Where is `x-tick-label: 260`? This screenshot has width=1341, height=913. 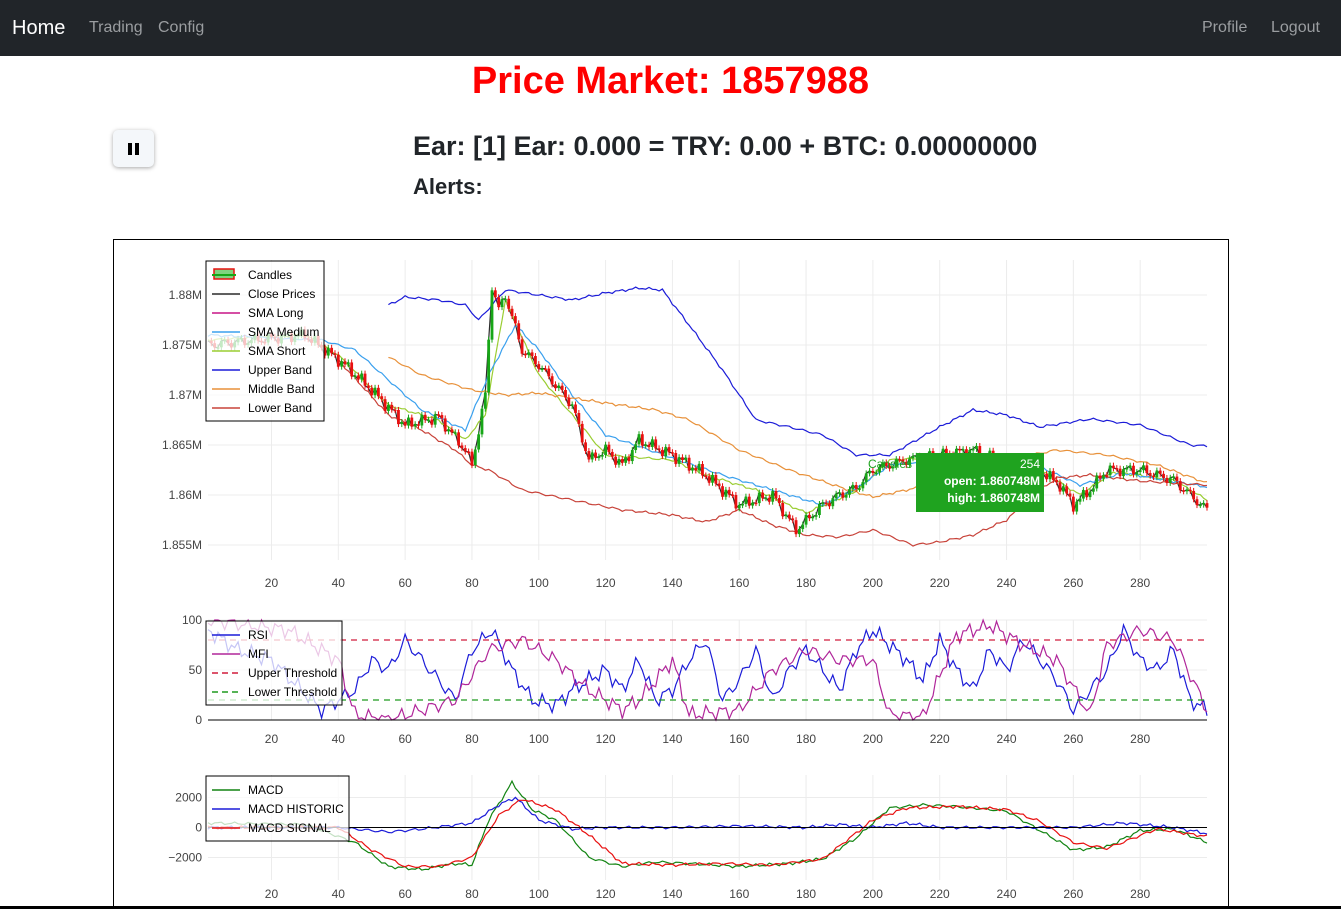 x-tick-label: 260 is located at coordinates (1073, 739).